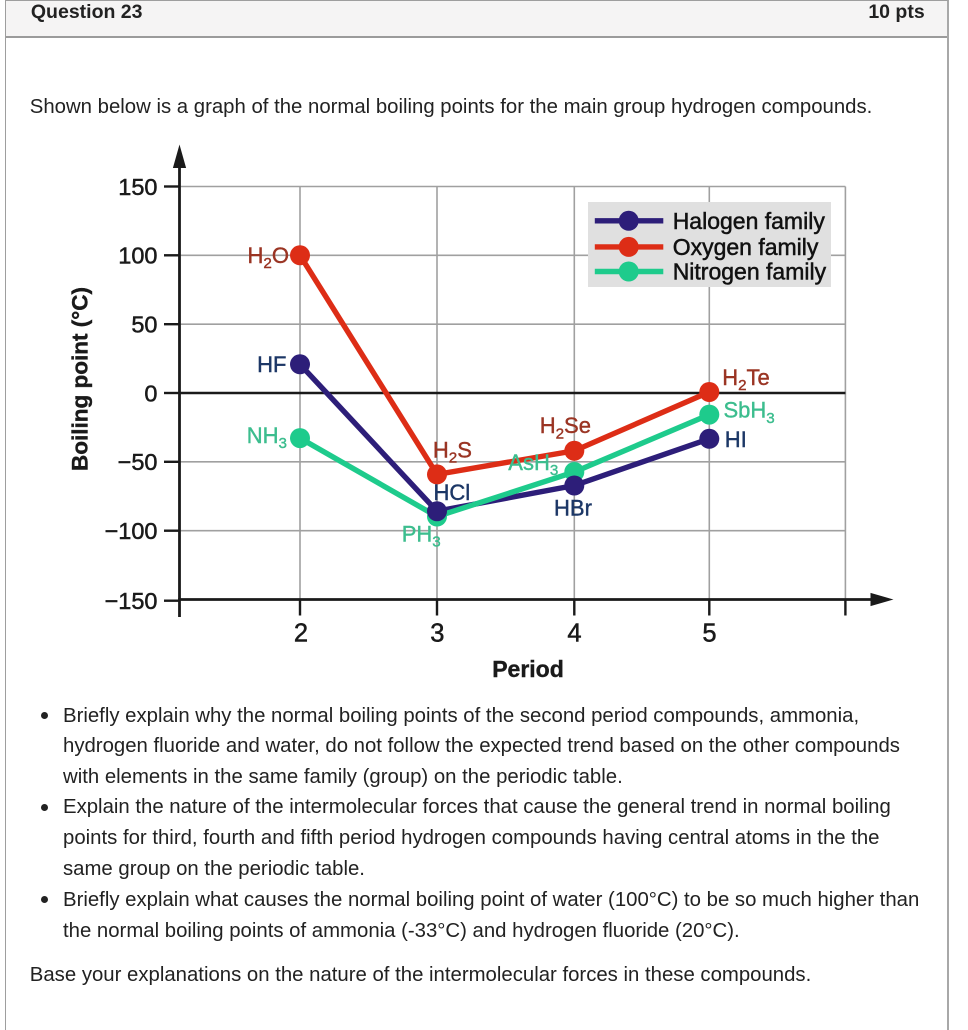 This screenshot has height=1030, width=968. I want to click on svg-text: H2Se, so click(565, 427).